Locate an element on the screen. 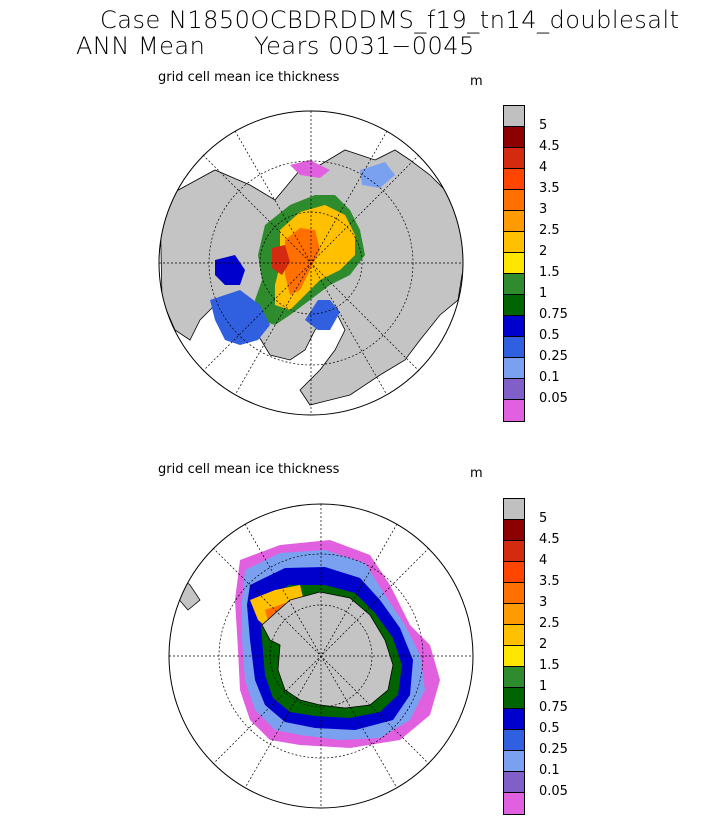  south-panel-subtitle: grid cell mean ice thickness is located at coordinates (249, 469).